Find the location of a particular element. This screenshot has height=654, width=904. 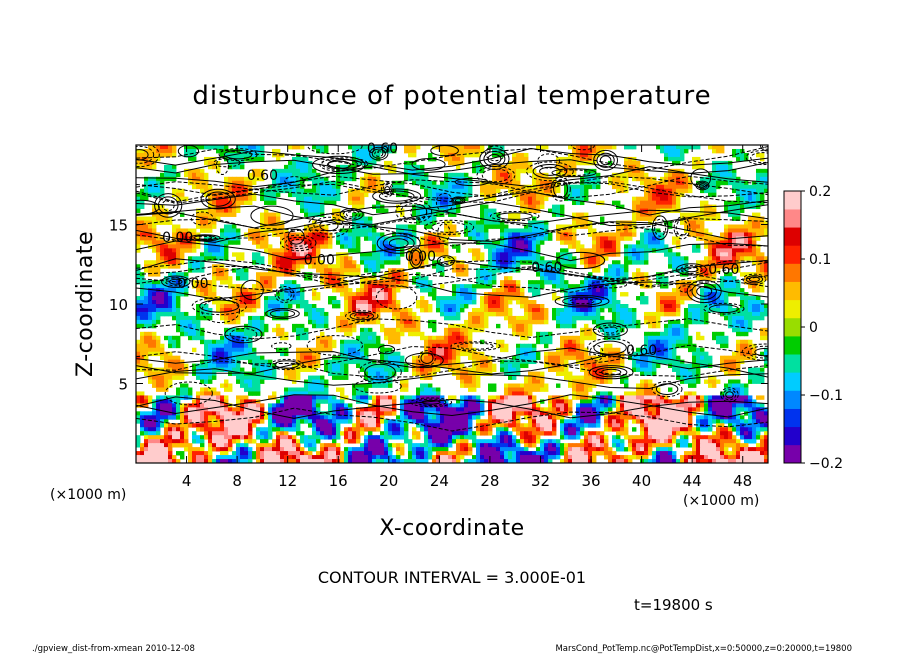

colorbar-tick-label: 0.2 is located at coordinates (820, 192).